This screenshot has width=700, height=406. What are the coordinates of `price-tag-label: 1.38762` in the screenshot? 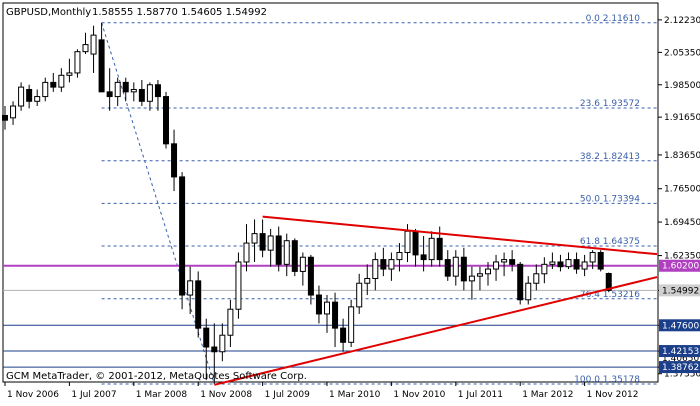 It's located at (680, 368).